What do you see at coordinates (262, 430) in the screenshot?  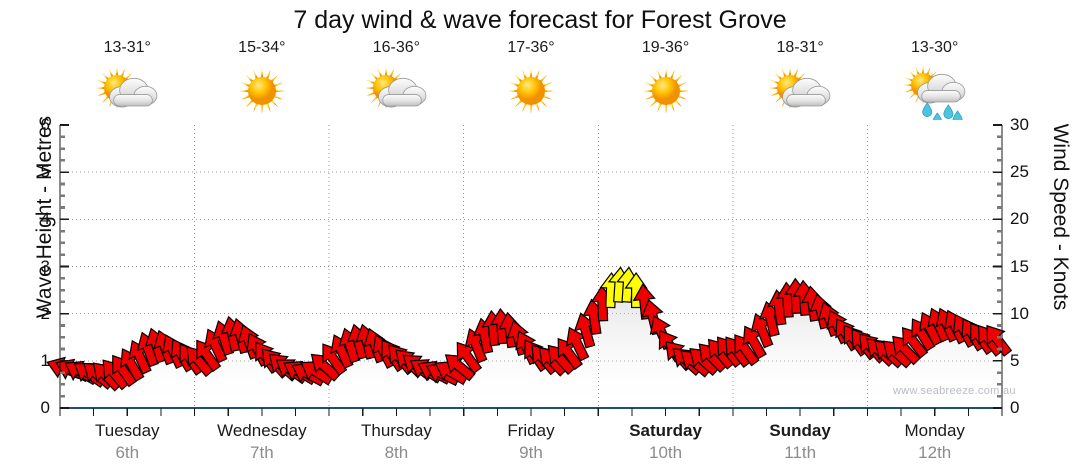 I see `day-name: Wednesday` at bounding box center [262, 430].